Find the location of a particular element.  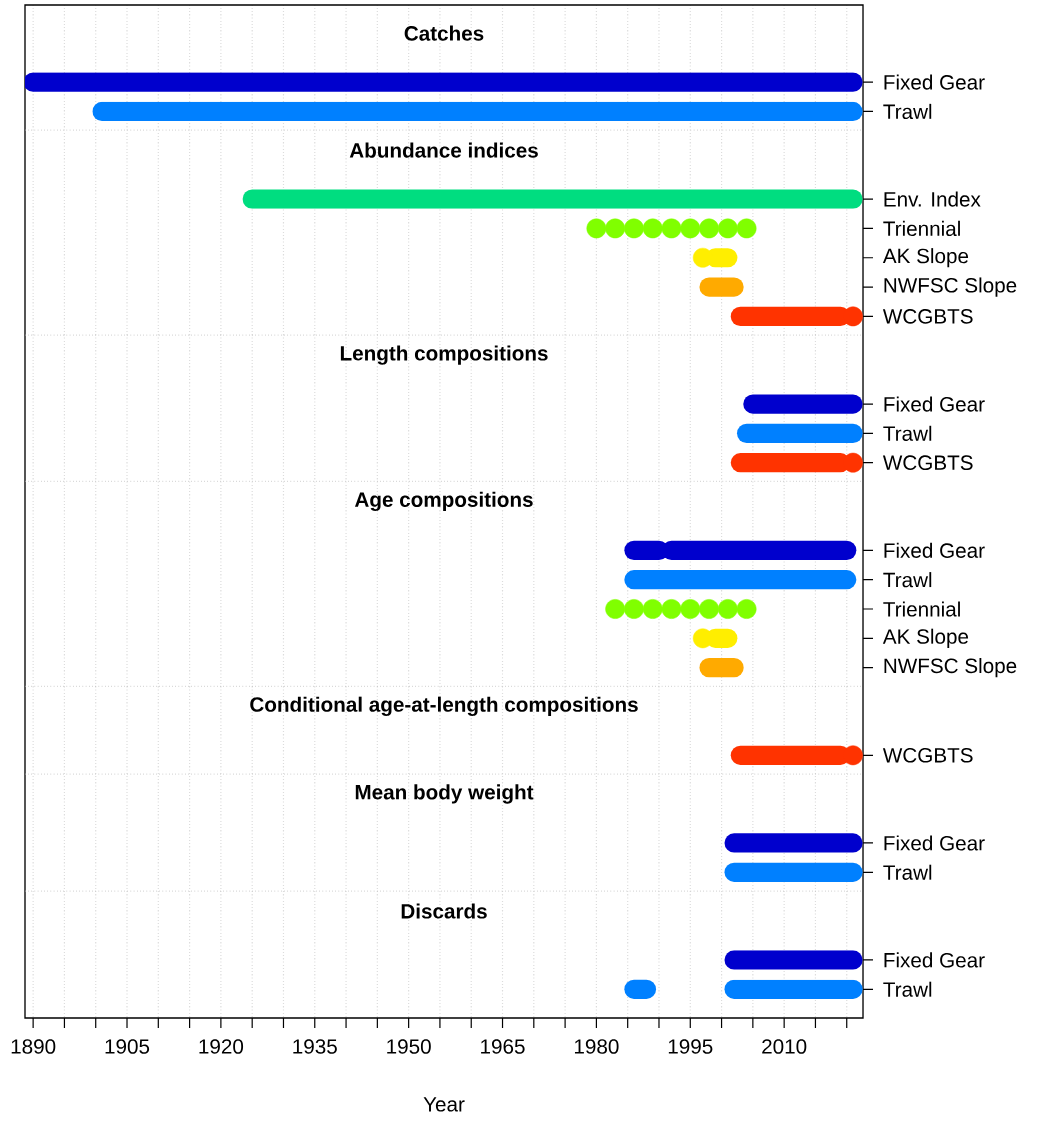

annotation: Age compositions is located at coordinates (443, 501).